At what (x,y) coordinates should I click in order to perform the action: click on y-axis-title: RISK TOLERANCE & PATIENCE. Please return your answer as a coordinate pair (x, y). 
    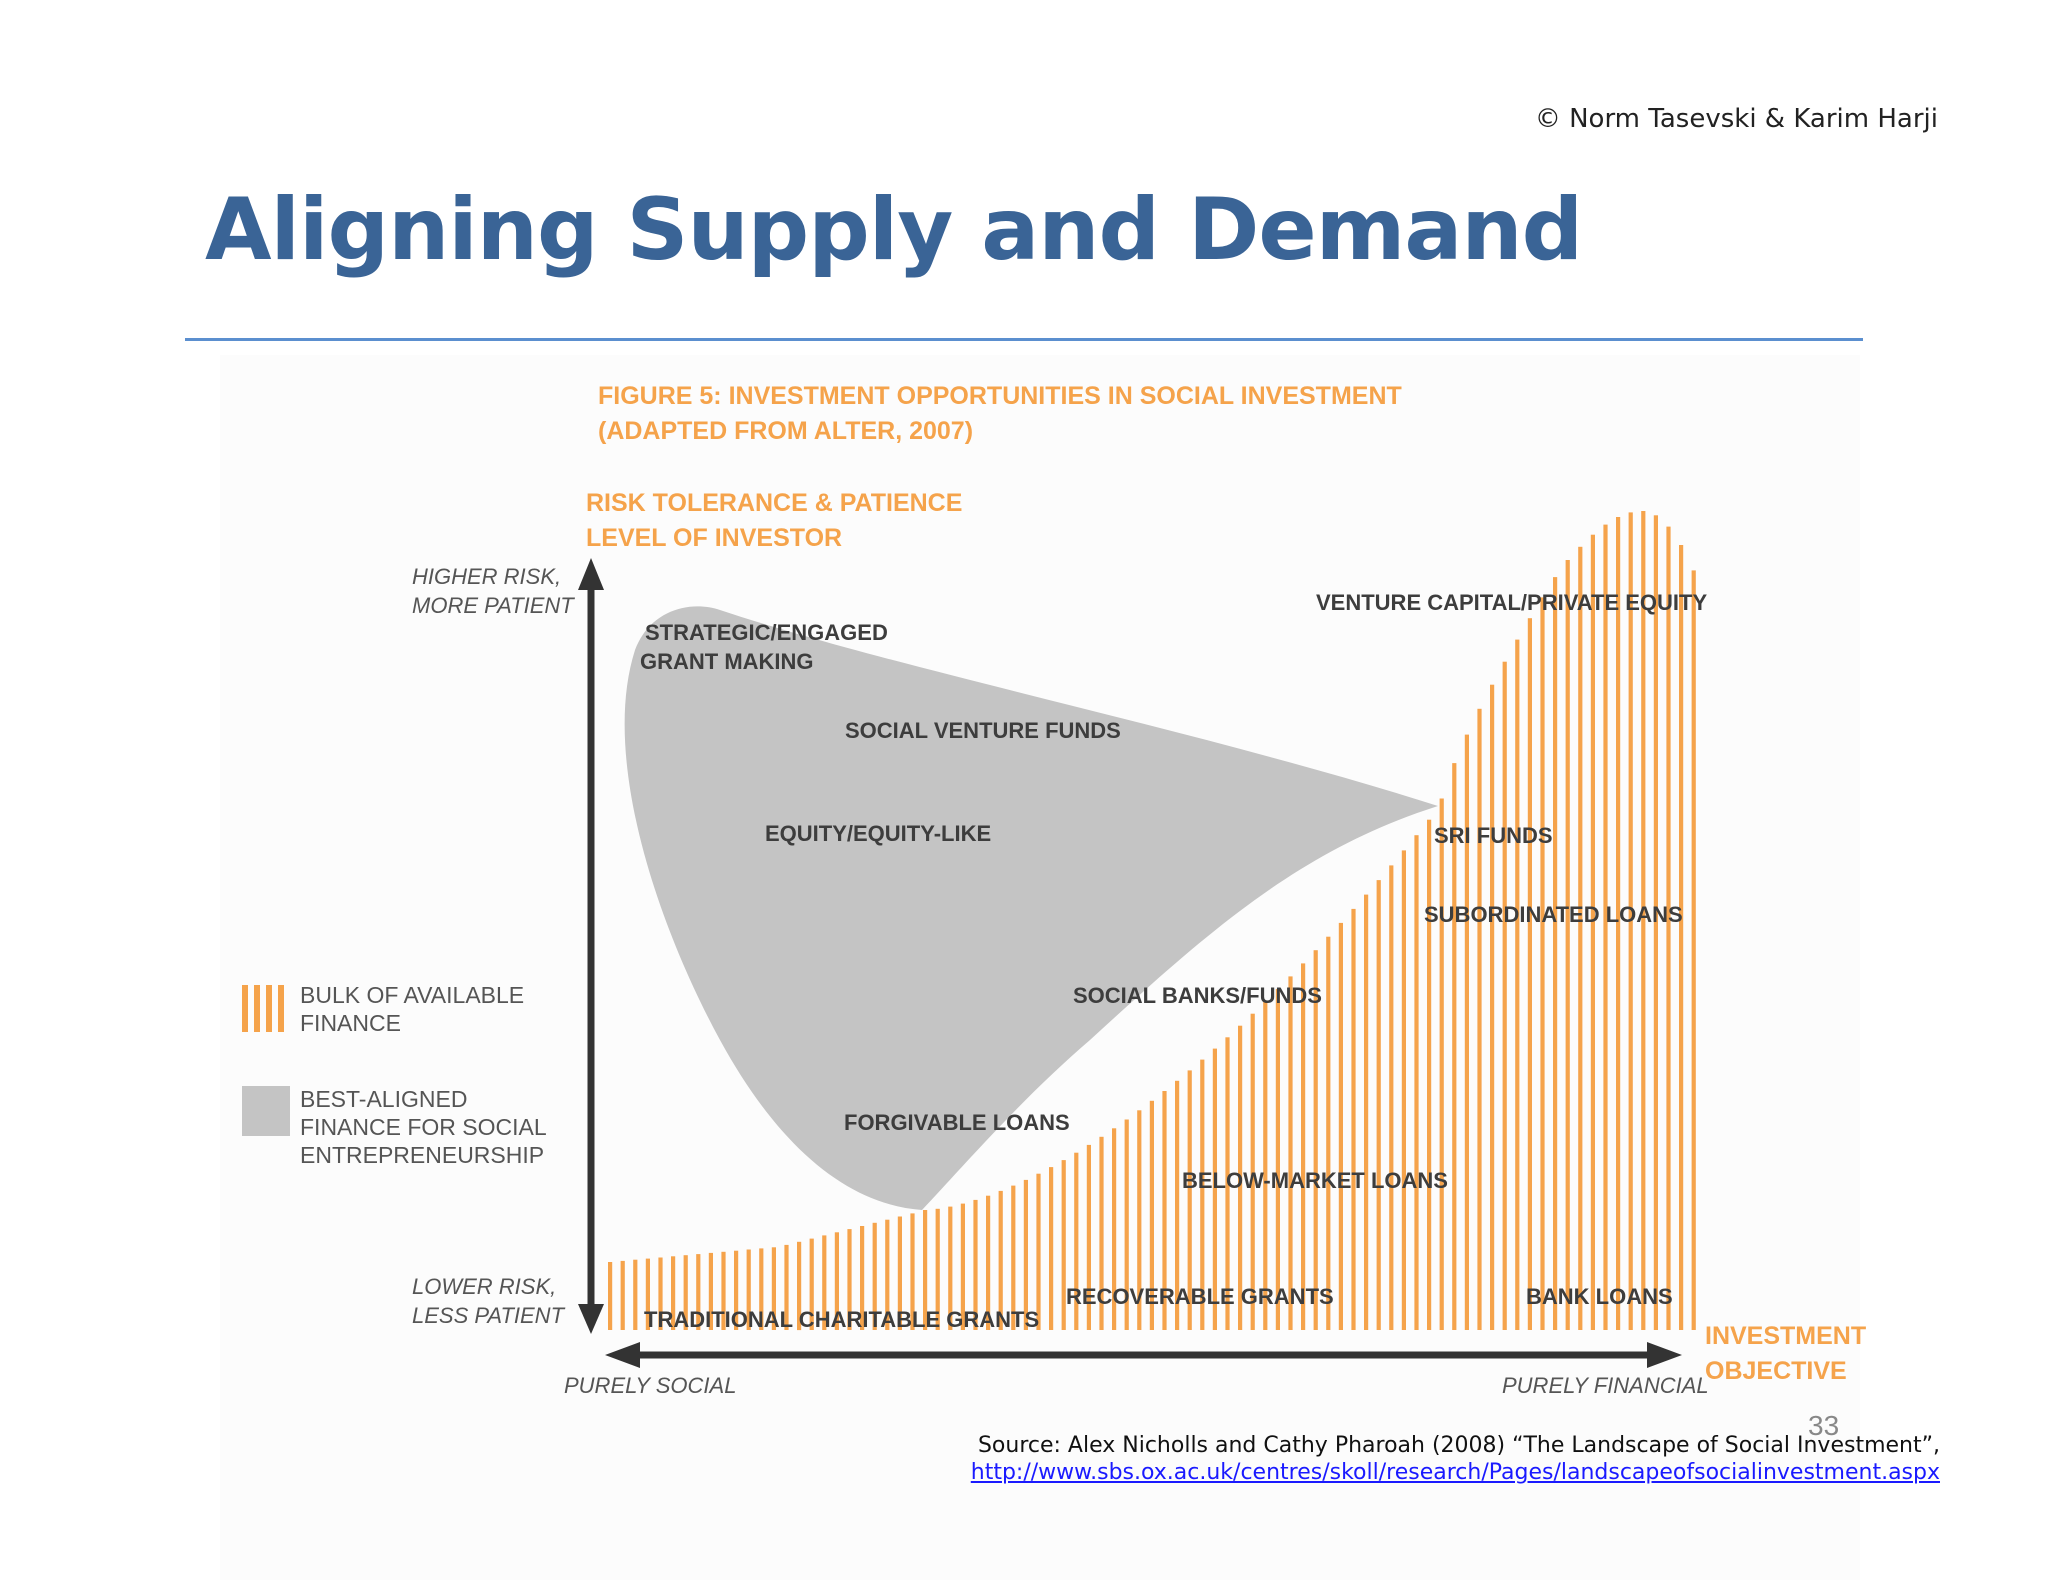
    Looking at the image, I should click on (774, 503).